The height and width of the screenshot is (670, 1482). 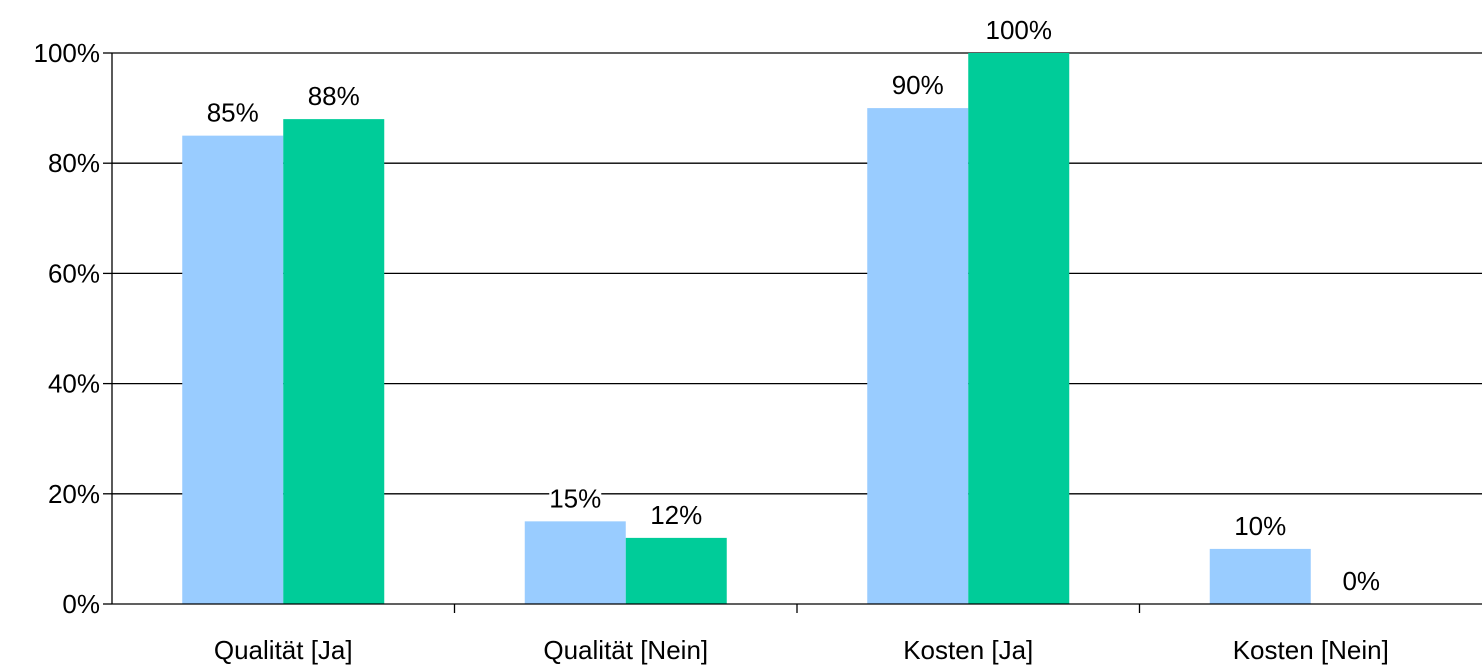 I want to click on data-label: 90%, so click(x=918, y=85).